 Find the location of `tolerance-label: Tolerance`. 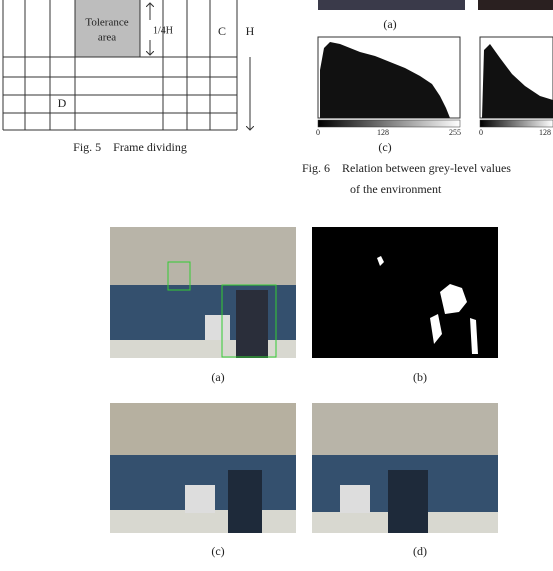

tolerance-label: Tolerance is located at coordinates (106, 23).